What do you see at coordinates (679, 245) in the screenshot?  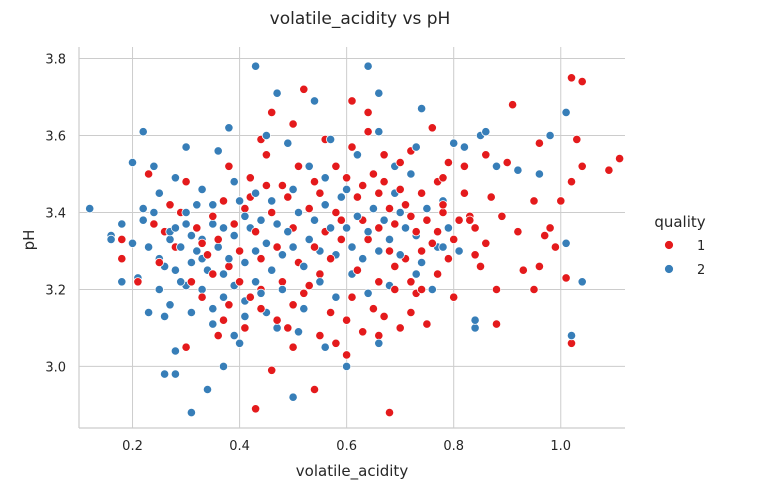 I see `legend: quality 1 2` at bounding box center [679, 245].